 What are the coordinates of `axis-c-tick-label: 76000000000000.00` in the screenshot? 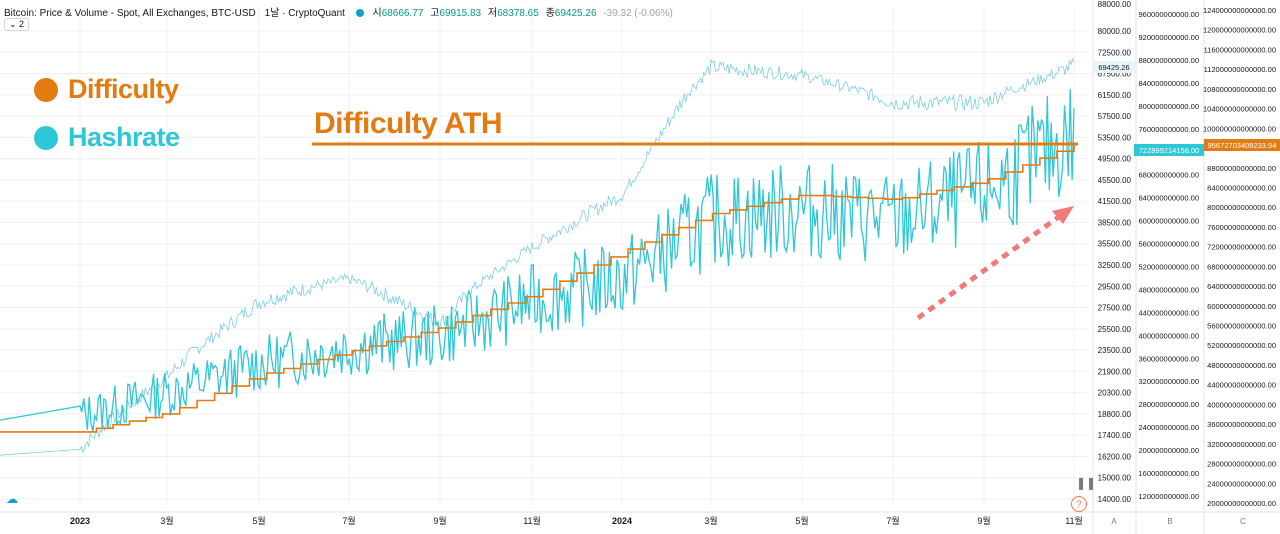 It's located at (1241, 227).